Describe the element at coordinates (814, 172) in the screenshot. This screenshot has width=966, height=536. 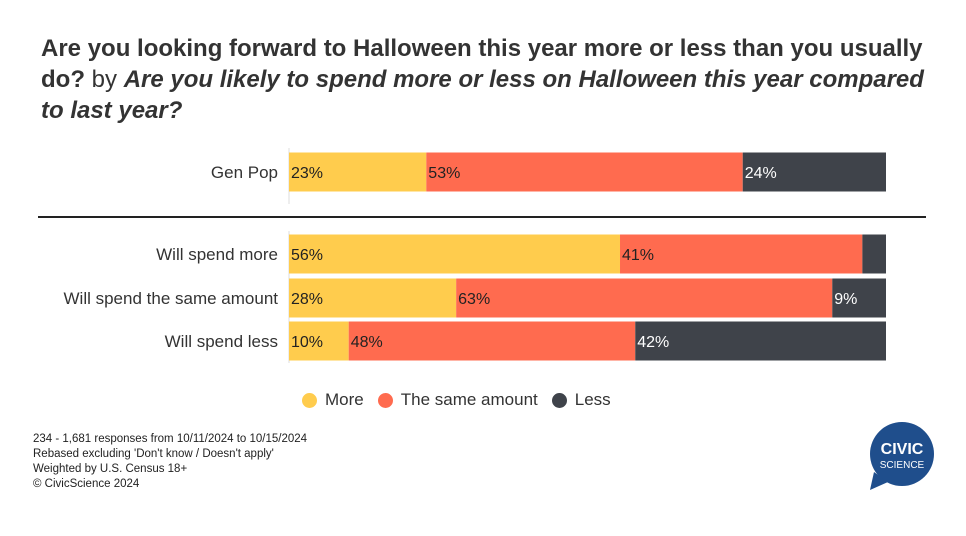
I see `bar-less-gen-pop` at that location.